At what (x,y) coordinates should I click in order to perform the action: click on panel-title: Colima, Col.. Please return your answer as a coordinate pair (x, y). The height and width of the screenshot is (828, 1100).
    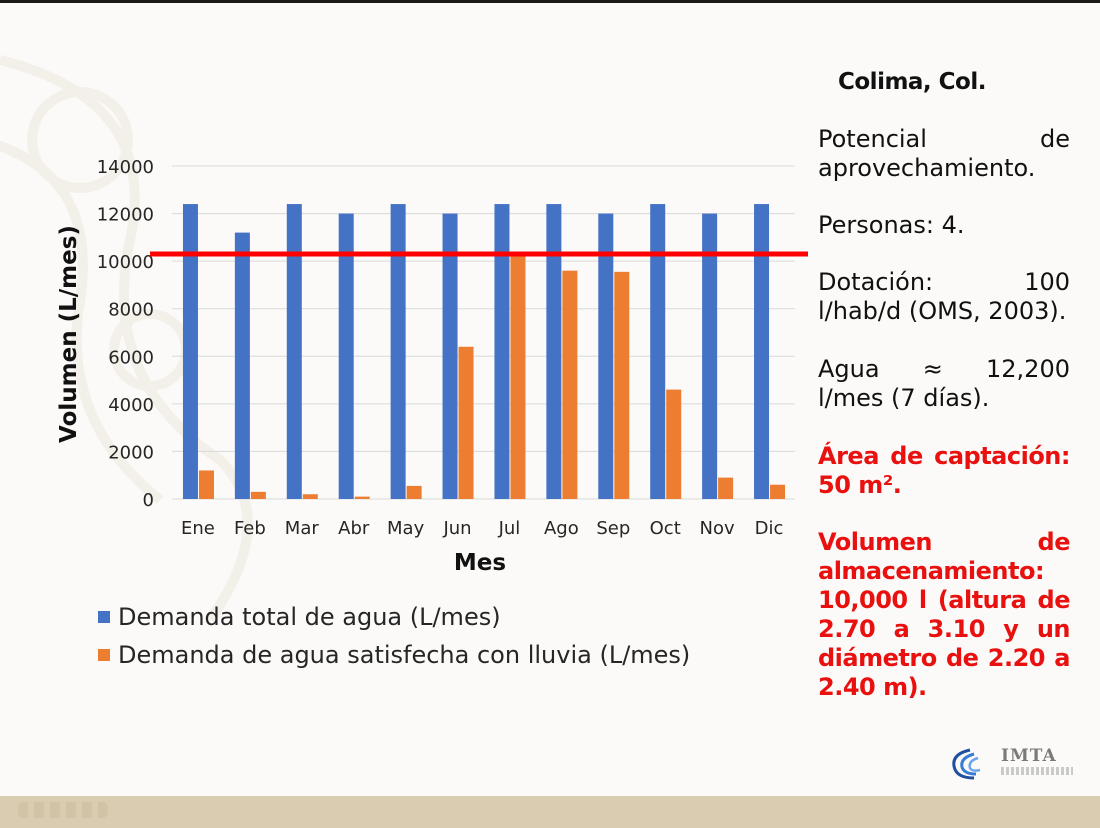
    Looking at the image, I should click on (912, 82).